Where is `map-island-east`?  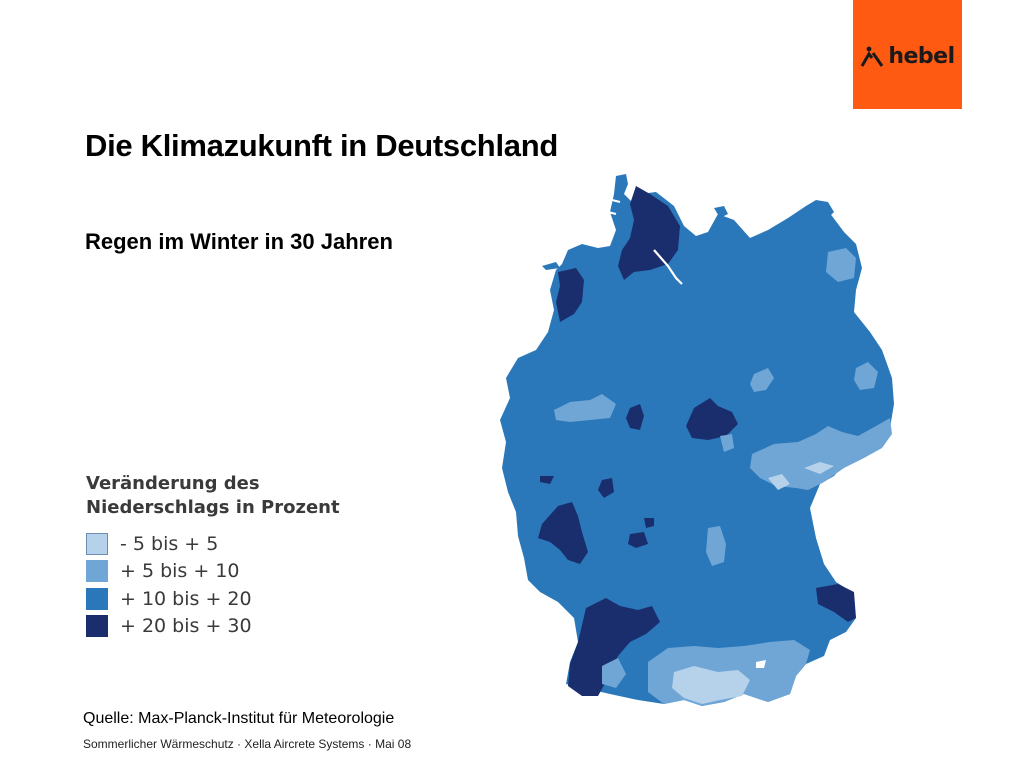
map-island-east is located at coordinates (816, 212).